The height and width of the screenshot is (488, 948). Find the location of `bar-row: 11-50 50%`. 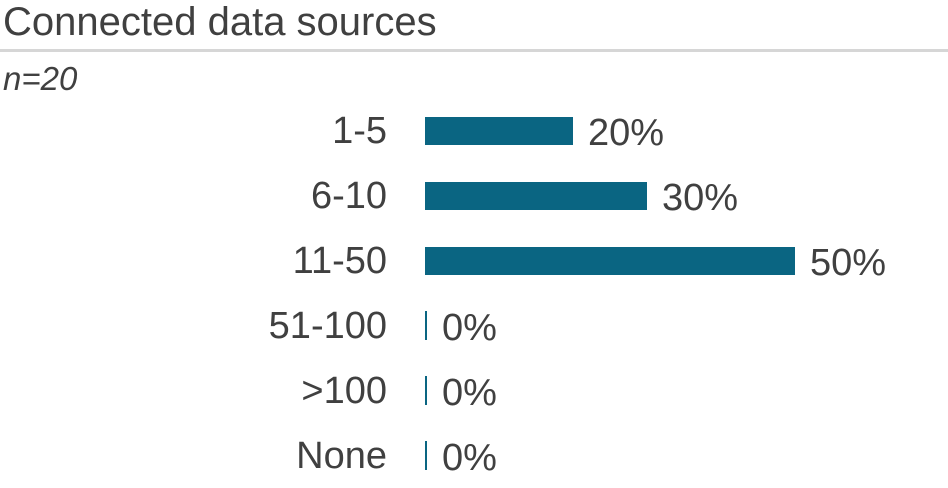

bar-row: 11-50 50% is located at coordinates (474, 260).